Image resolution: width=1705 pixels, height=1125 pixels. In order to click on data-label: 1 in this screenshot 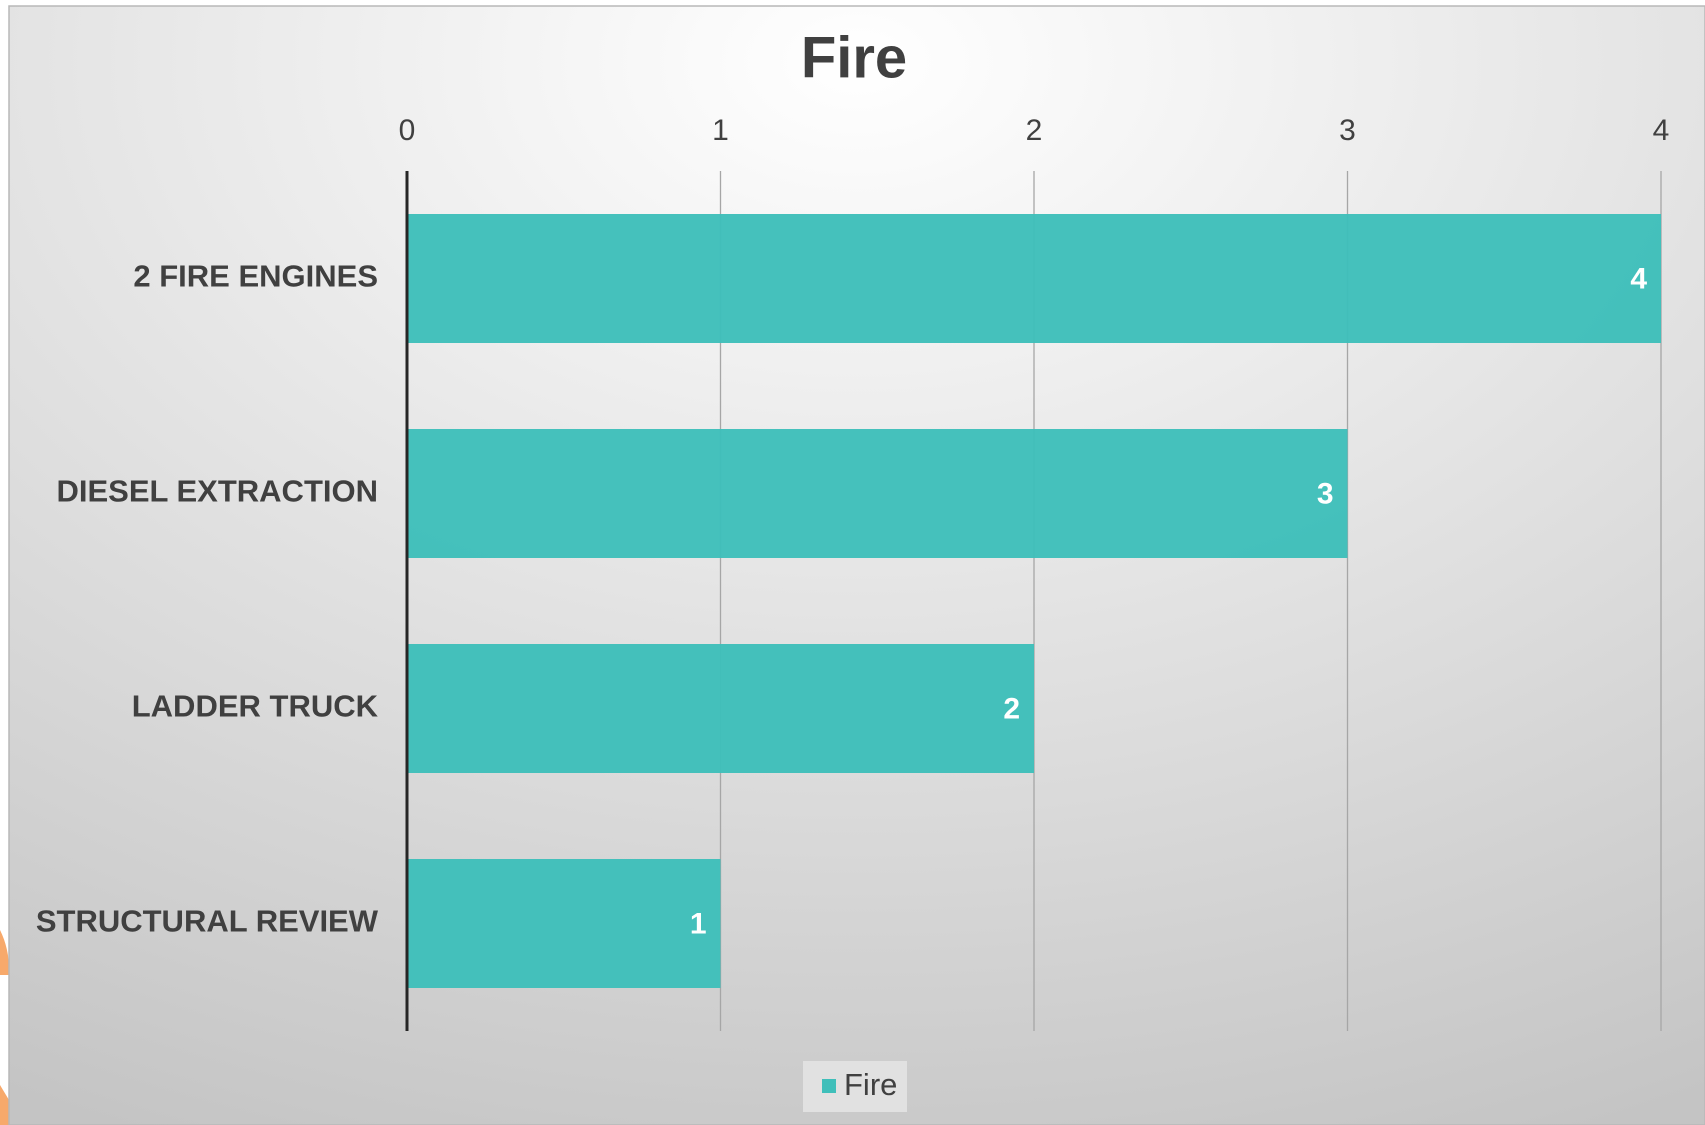, I will do `click(698, 923)`.